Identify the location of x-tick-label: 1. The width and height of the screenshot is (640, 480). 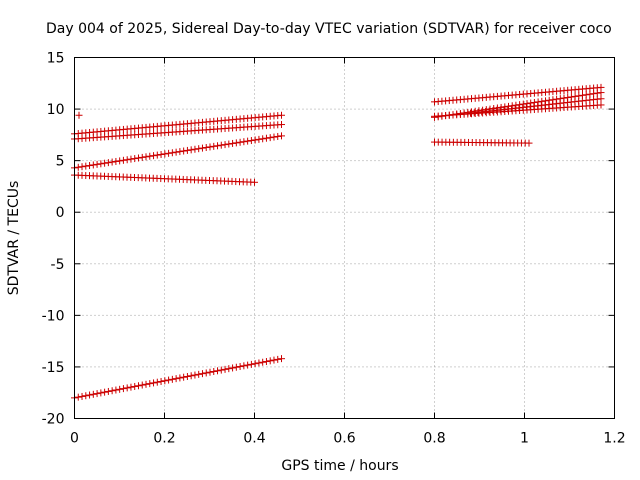
(524, 439).